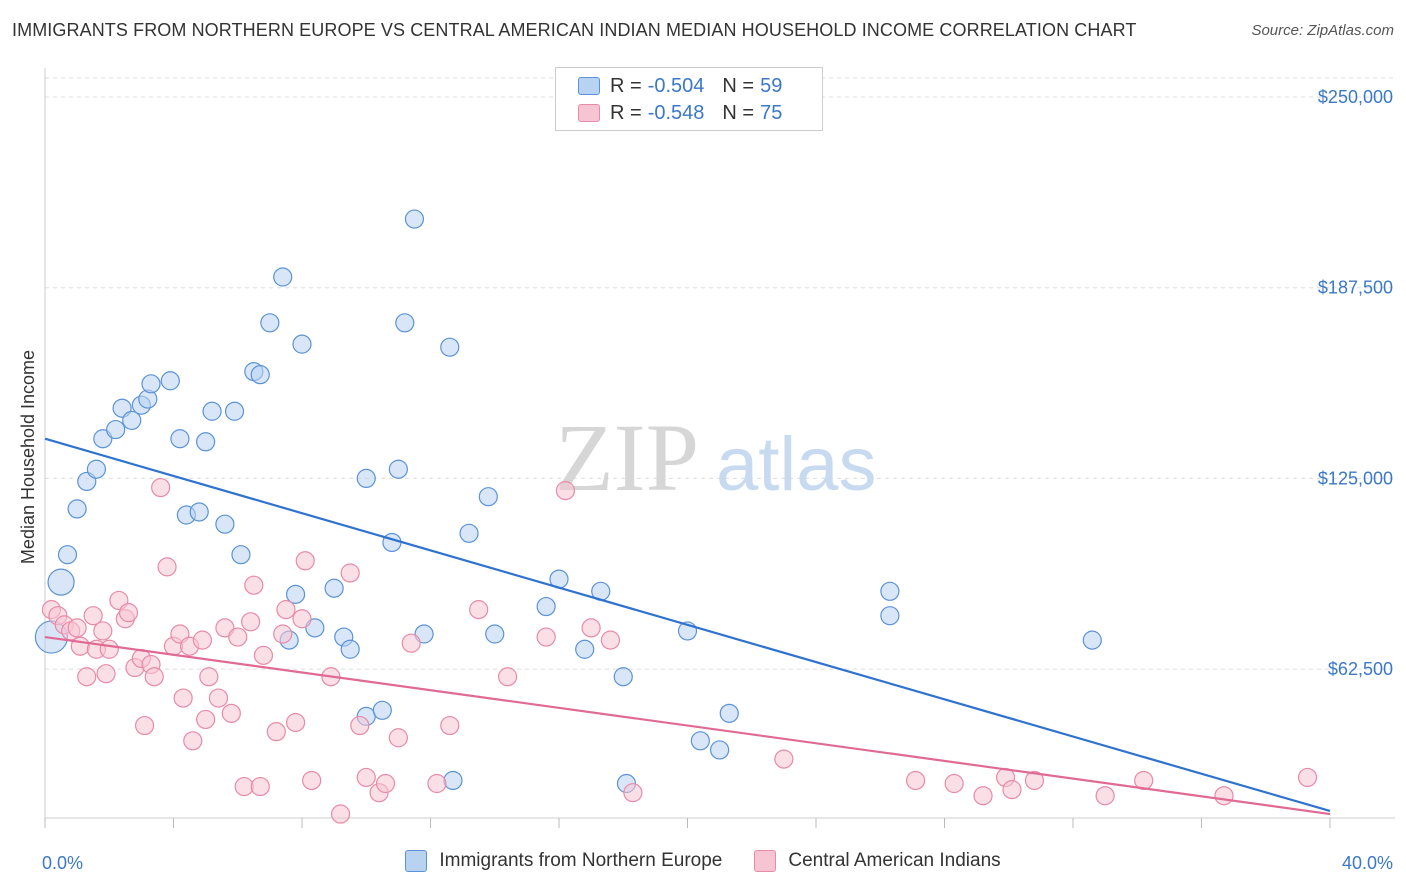  What do you see at coordinates (62, 863) in the screenshot?
I see `x-tick-label: 0.0%` at bounding box center [62, 863].